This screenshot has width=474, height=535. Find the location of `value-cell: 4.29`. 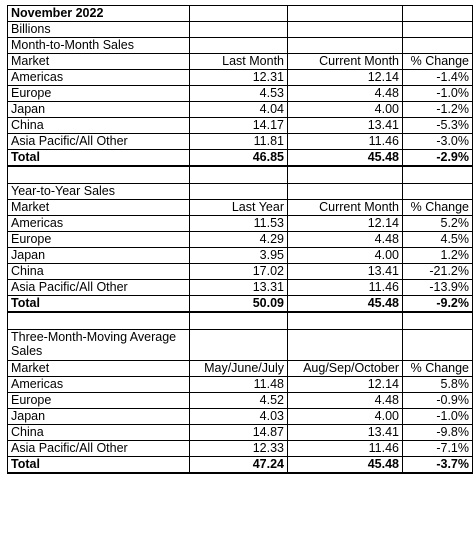

value-cell: 4.29 is located at coordinates (238, 239).